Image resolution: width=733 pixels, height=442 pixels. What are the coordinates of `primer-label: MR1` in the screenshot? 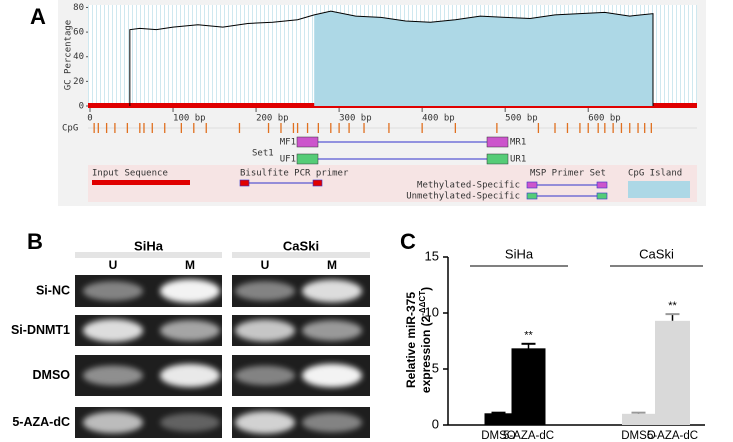 It's located at (518, 143).